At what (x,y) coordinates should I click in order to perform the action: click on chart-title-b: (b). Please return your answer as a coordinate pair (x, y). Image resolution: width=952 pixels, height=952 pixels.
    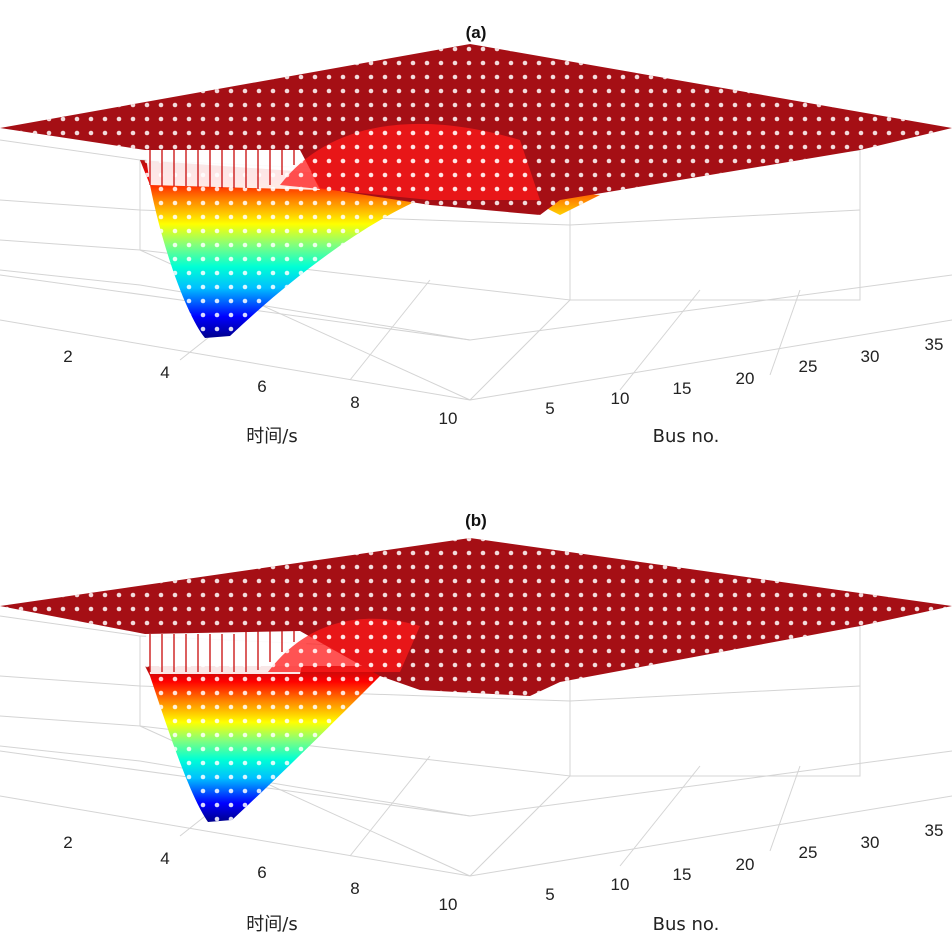
    Looking at the image, I should click on (476, 520).